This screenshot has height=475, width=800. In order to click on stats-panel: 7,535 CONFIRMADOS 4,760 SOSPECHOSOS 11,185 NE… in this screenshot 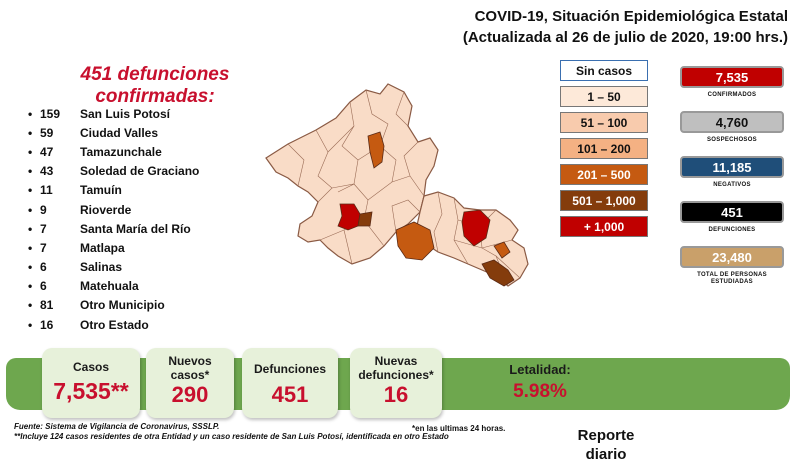, I will do `click(732, 182)`.